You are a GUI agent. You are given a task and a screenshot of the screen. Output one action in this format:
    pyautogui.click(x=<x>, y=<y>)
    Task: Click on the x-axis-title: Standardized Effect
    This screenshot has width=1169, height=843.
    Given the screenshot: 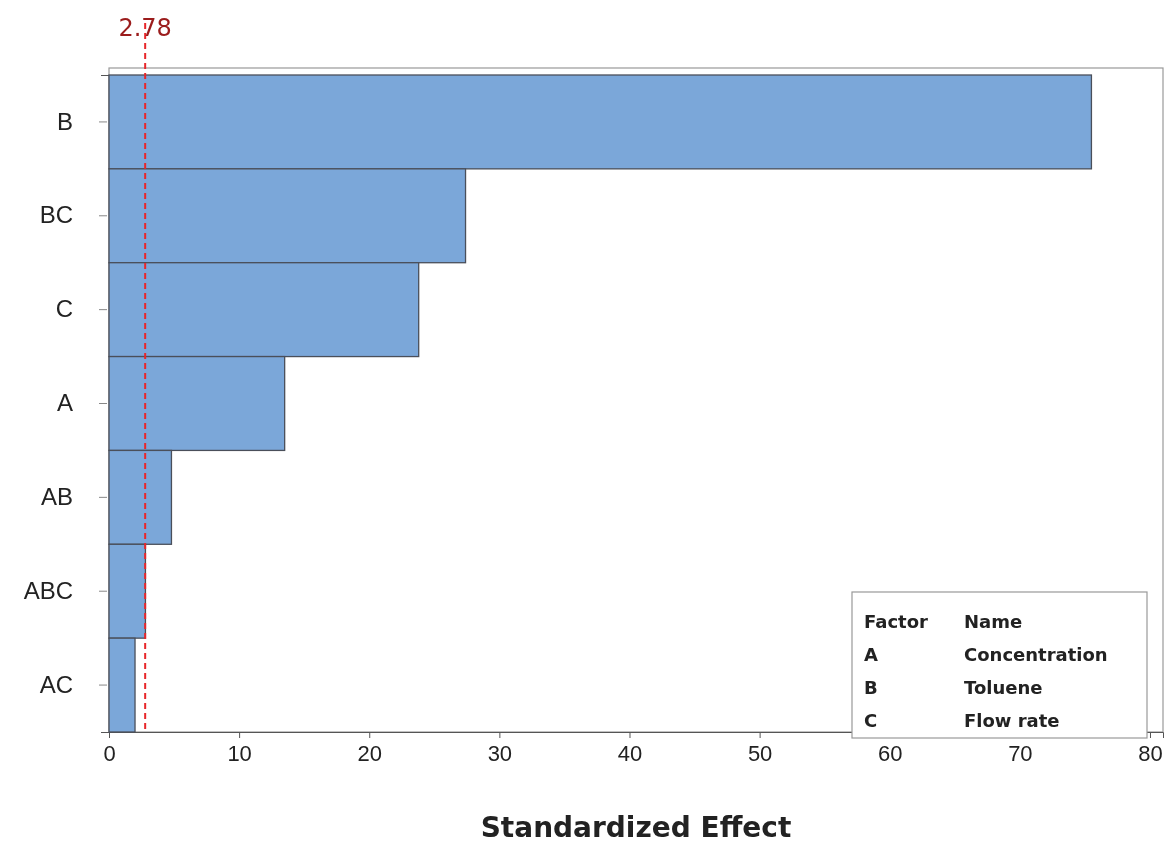 What is the action you would take?
    pyautogui.click(x=636, y=827)
    